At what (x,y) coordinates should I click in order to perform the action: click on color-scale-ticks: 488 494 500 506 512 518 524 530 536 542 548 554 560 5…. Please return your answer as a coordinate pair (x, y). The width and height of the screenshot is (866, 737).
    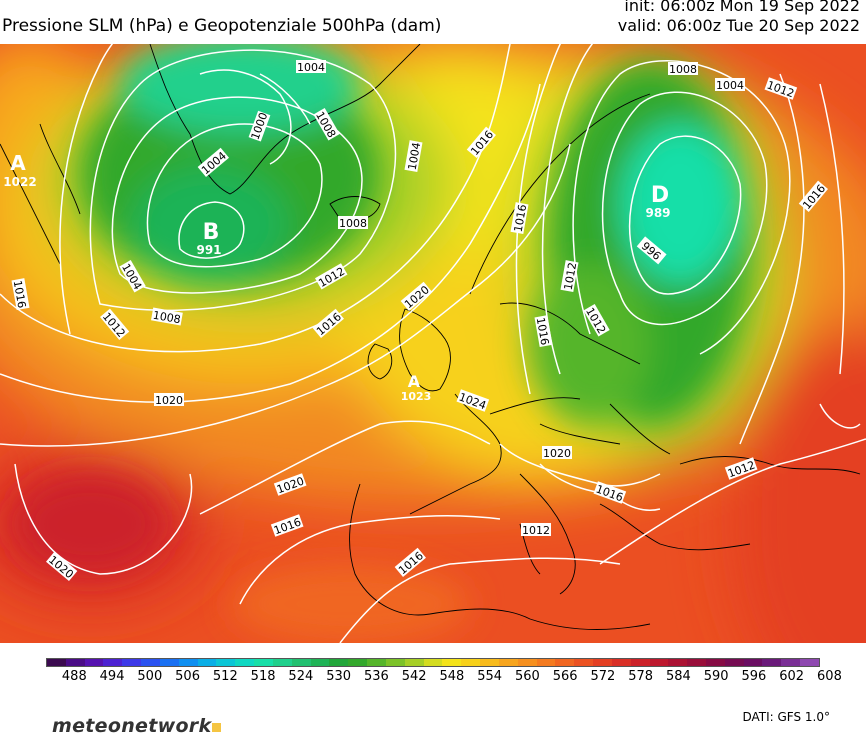
    Looking at the image, I should click on (444, 678).